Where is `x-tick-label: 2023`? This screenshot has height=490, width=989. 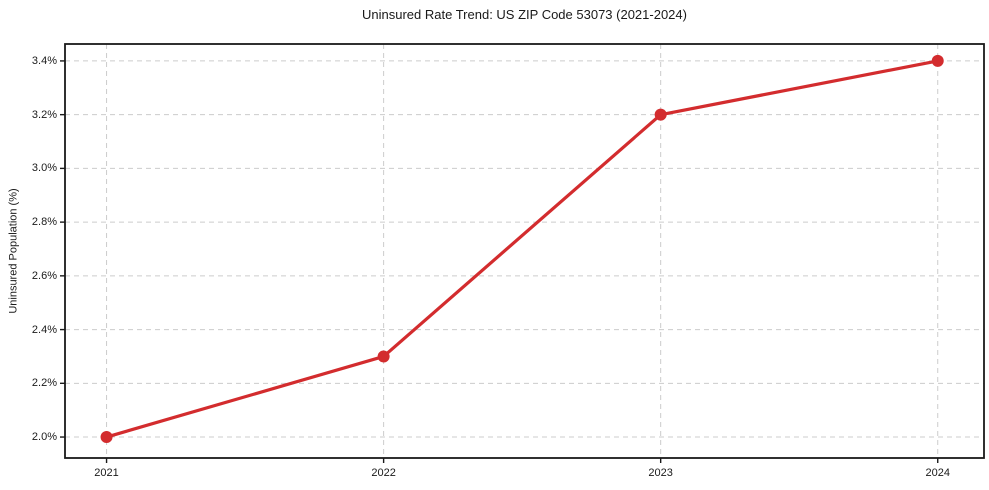
x-tick-label: 2023 is located at coordinates (660, 473).